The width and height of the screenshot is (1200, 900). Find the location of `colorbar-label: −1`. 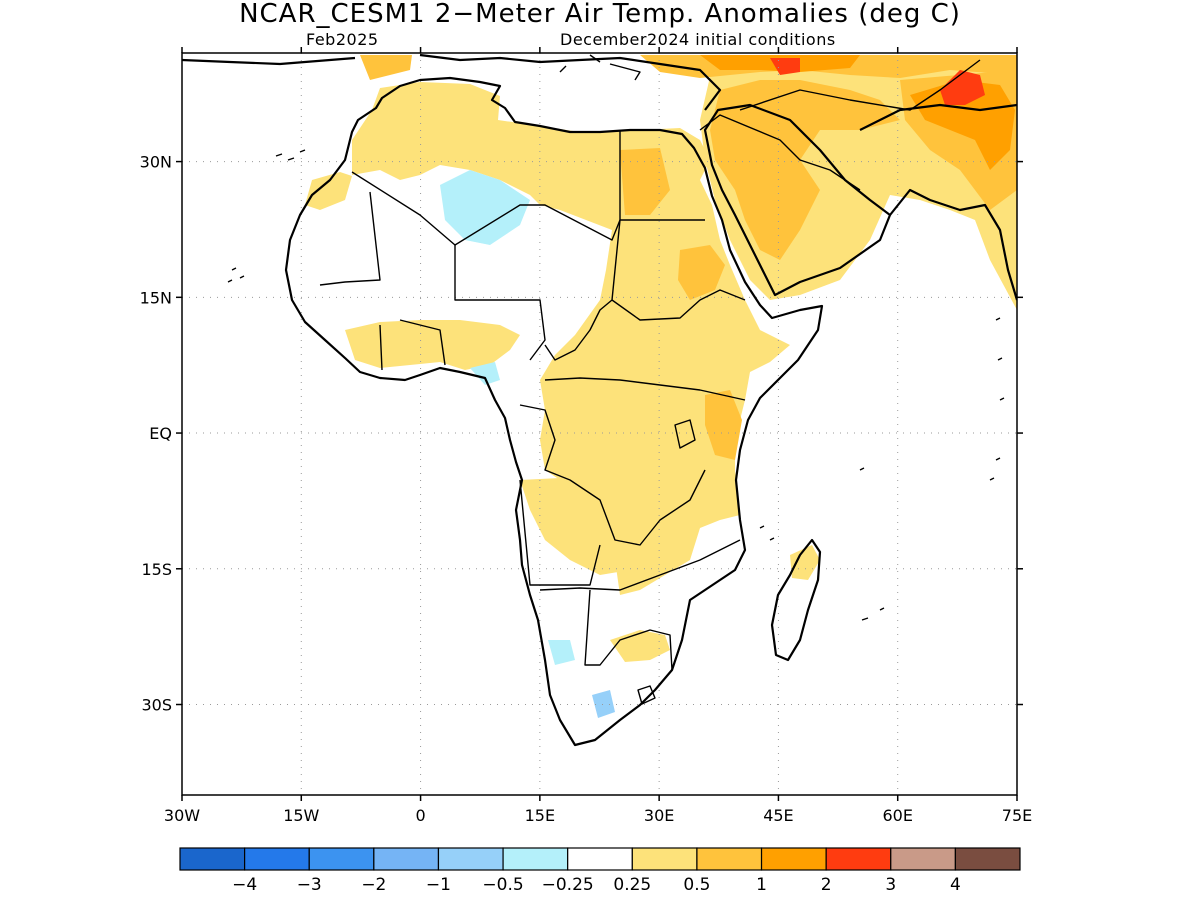

colorbar-label: −1 is located at coordinates (438, 885).